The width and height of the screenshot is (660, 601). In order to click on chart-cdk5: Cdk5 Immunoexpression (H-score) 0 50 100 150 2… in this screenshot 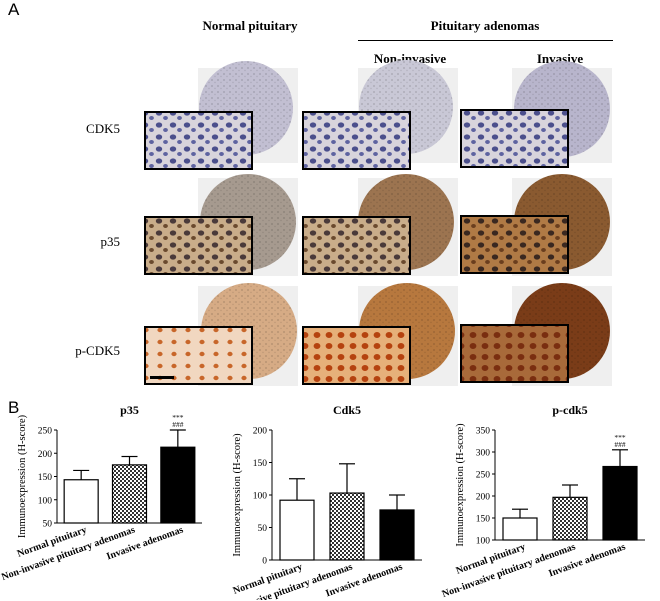, I will do `click(322, 501)`.